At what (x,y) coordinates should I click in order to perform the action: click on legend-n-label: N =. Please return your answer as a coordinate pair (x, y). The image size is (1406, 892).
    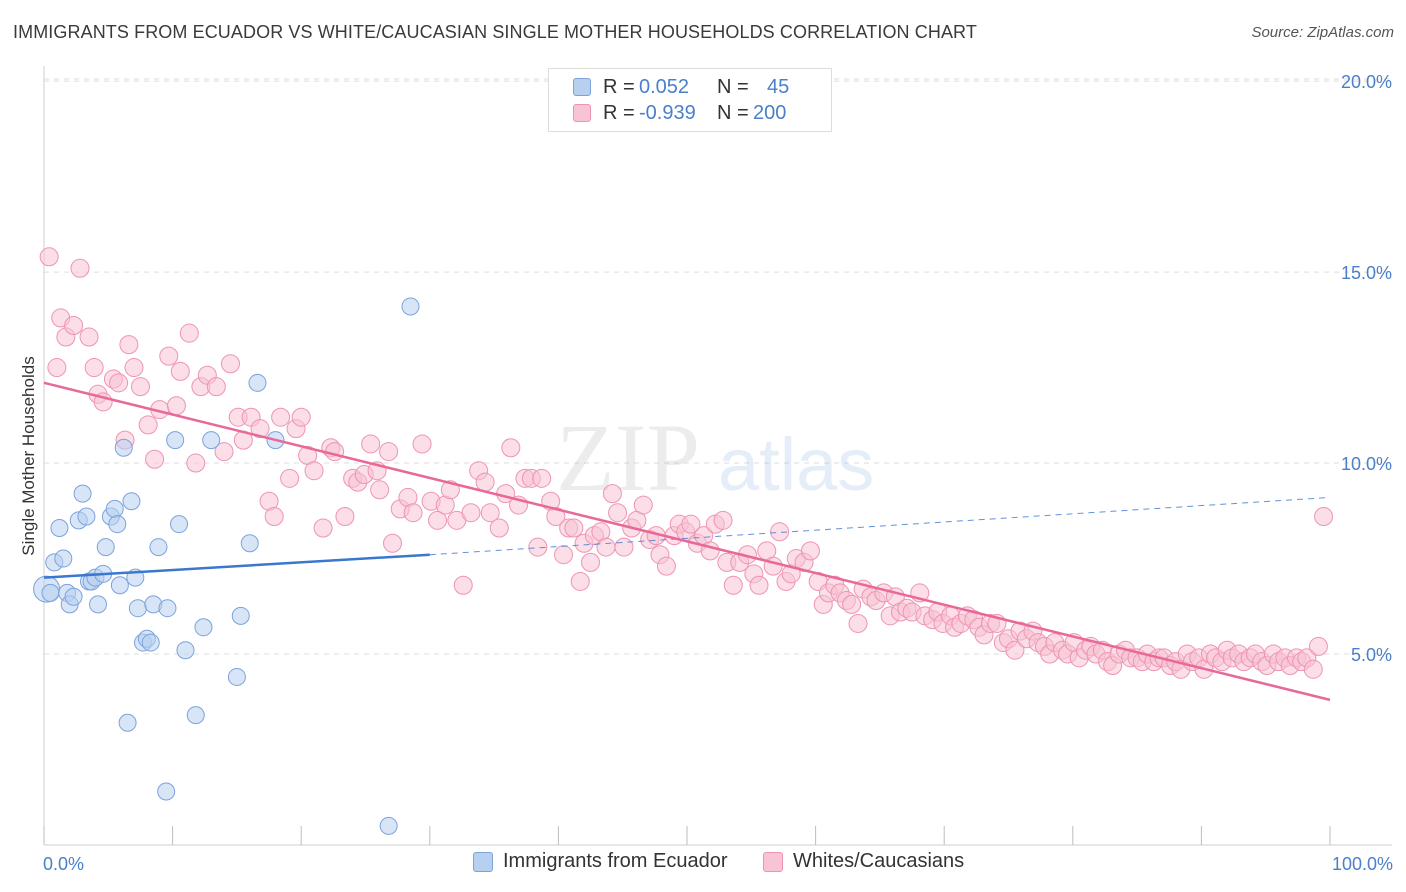
    Looking at the image, I should click on (733, 86).